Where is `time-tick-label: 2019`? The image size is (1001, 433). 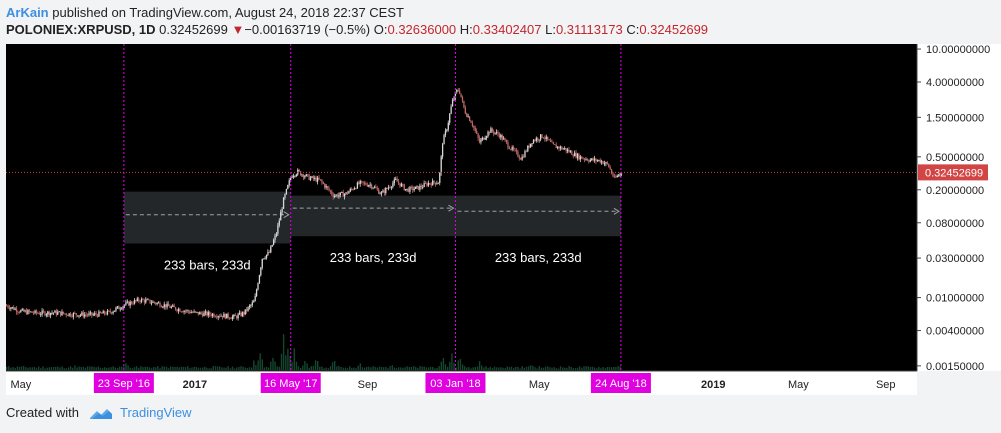 time-tick-label: 2019 is located at coordinates (713, 385).